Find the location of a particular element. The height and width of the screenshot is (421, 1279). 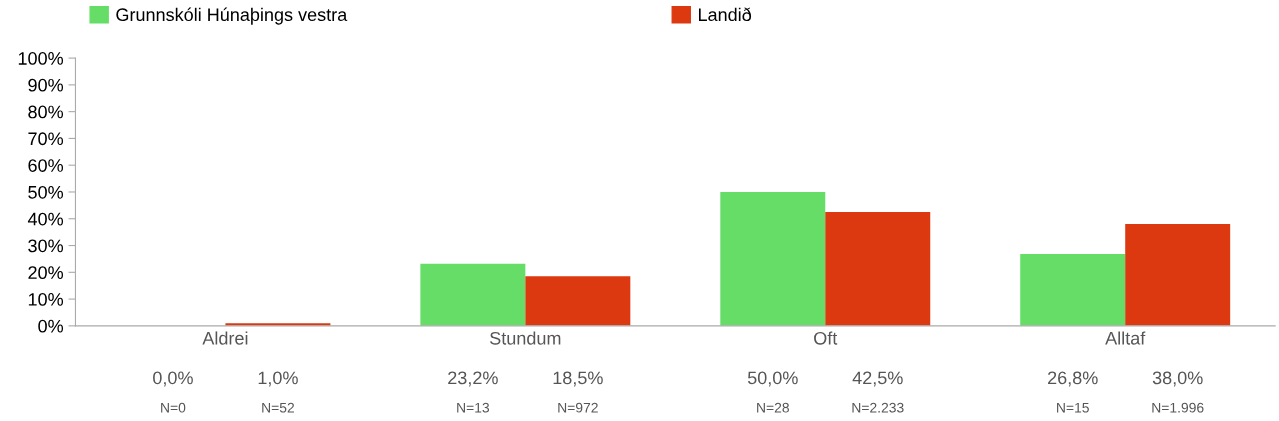

y-tick-label: 100% is located at coordinates (41, 58).